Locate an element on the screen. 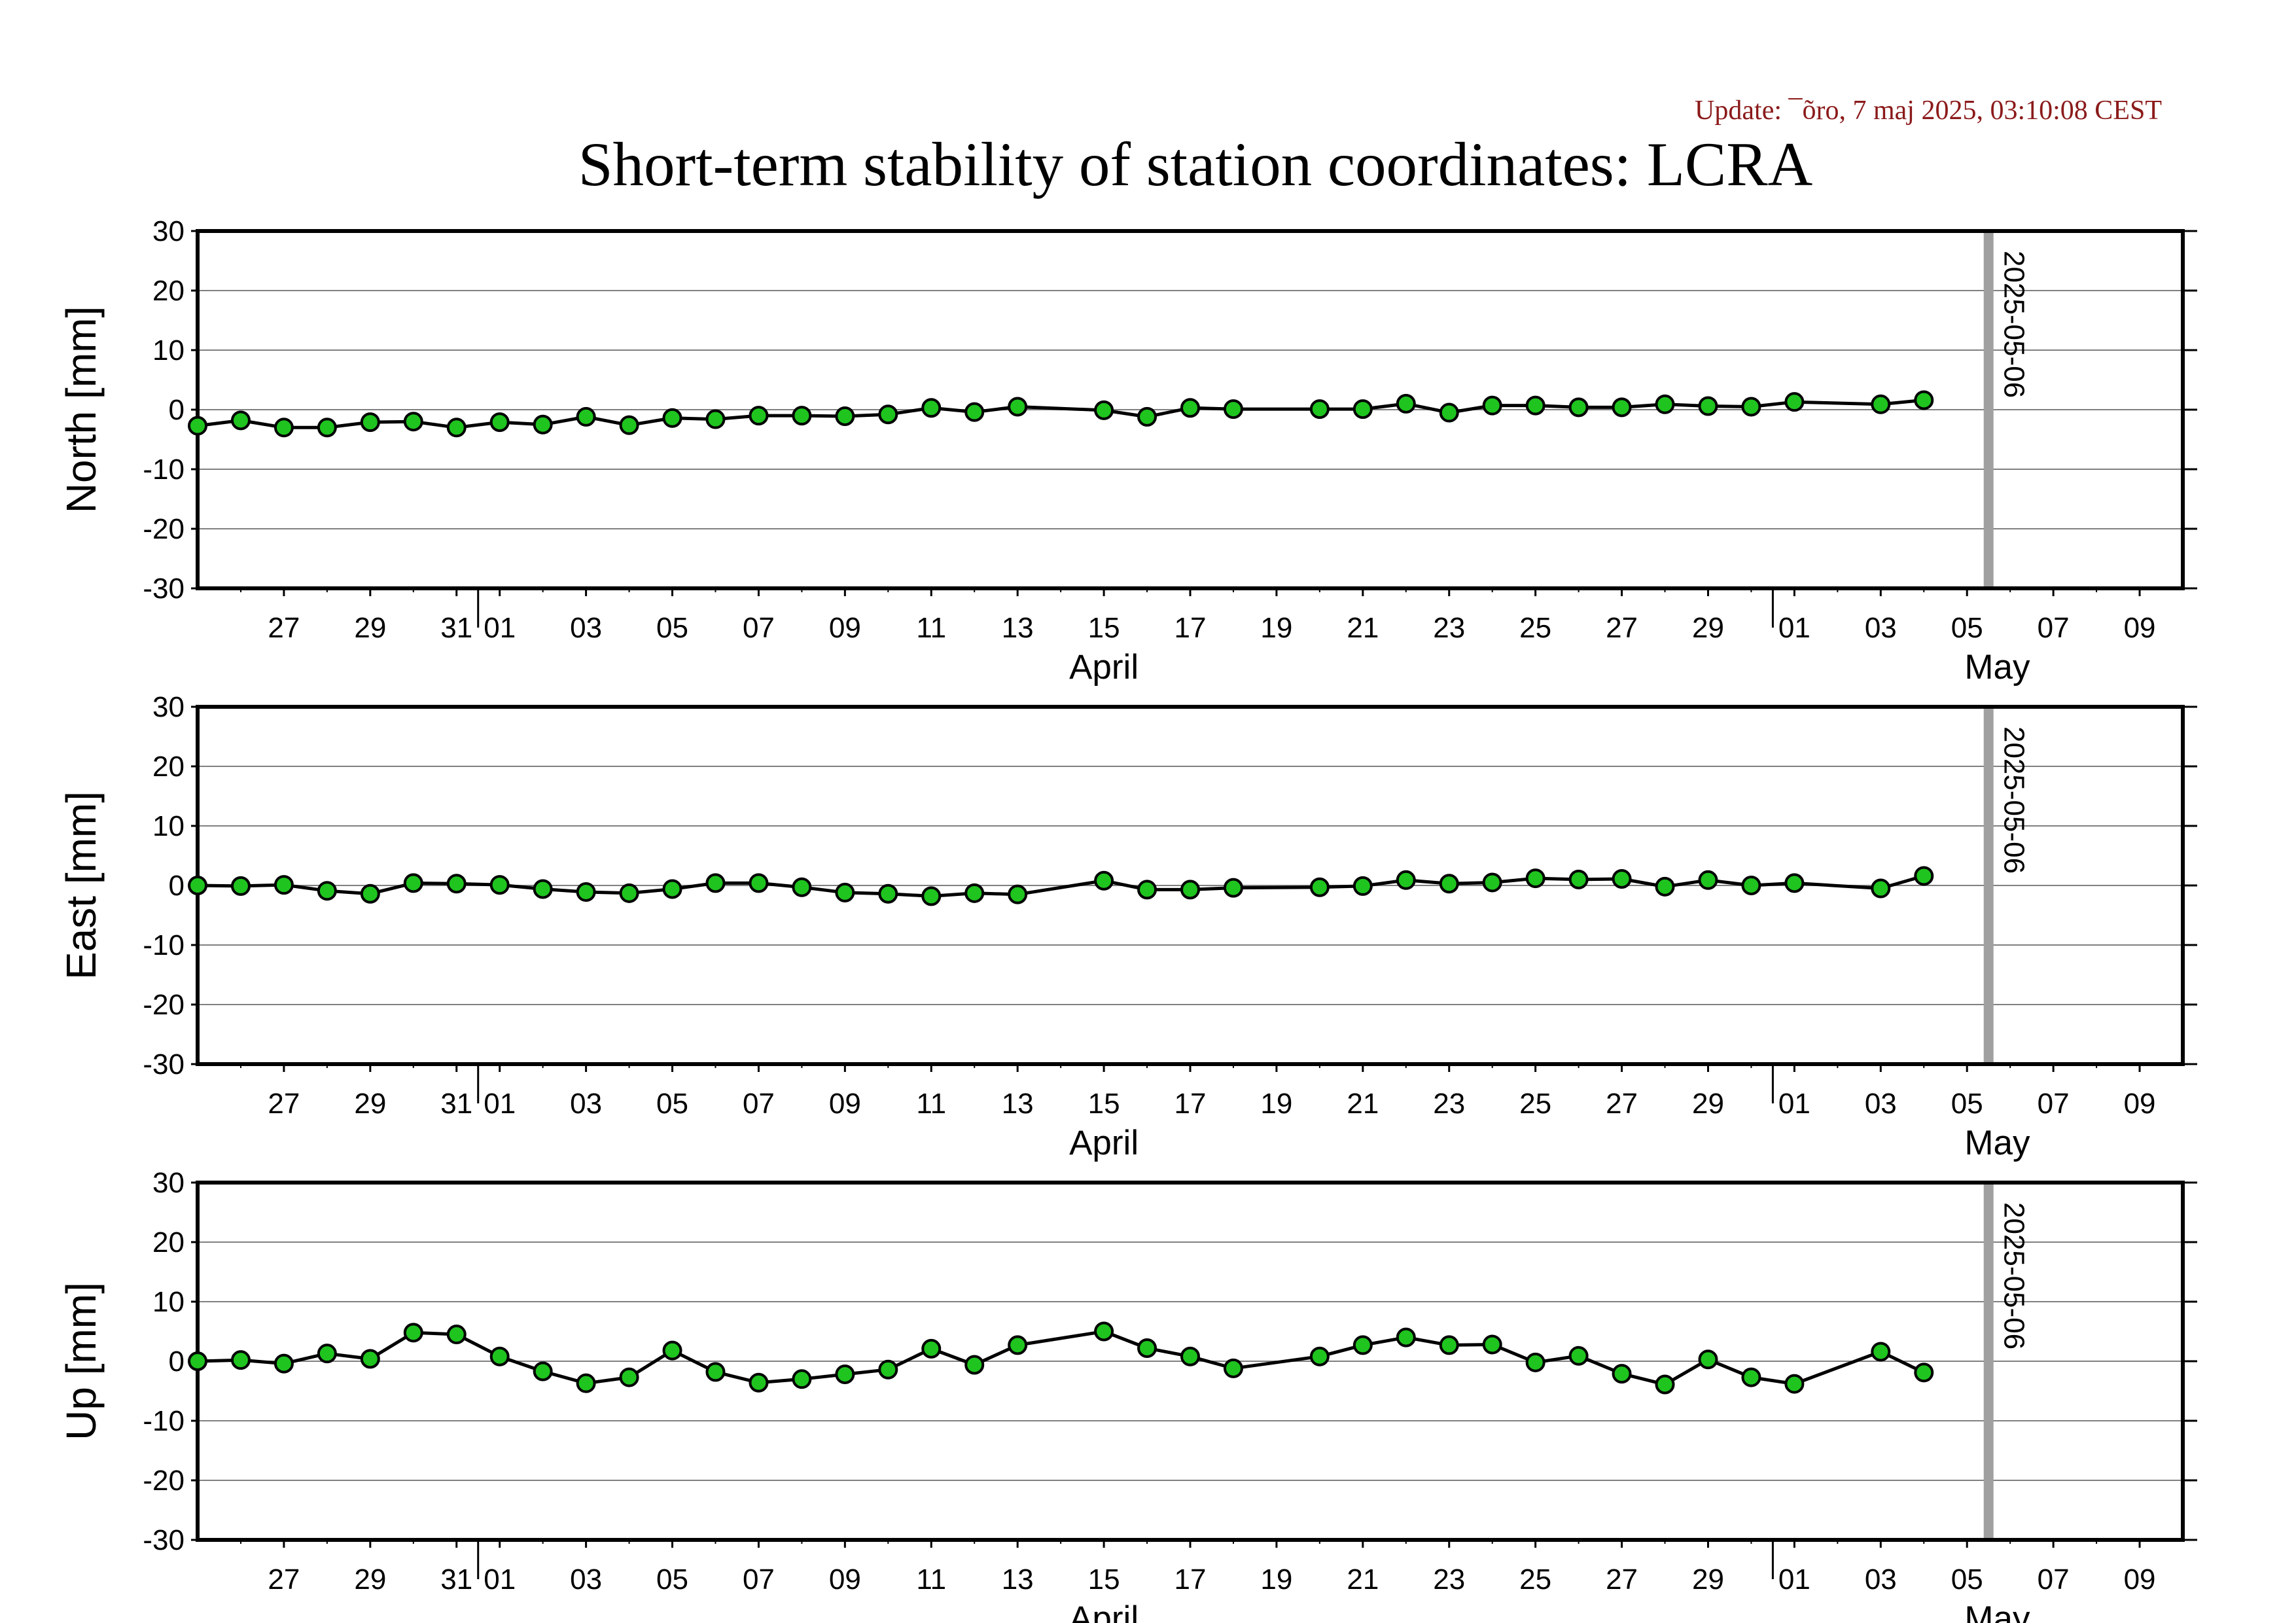  y-tick-label: -10 is located at coordinates (164, 470).